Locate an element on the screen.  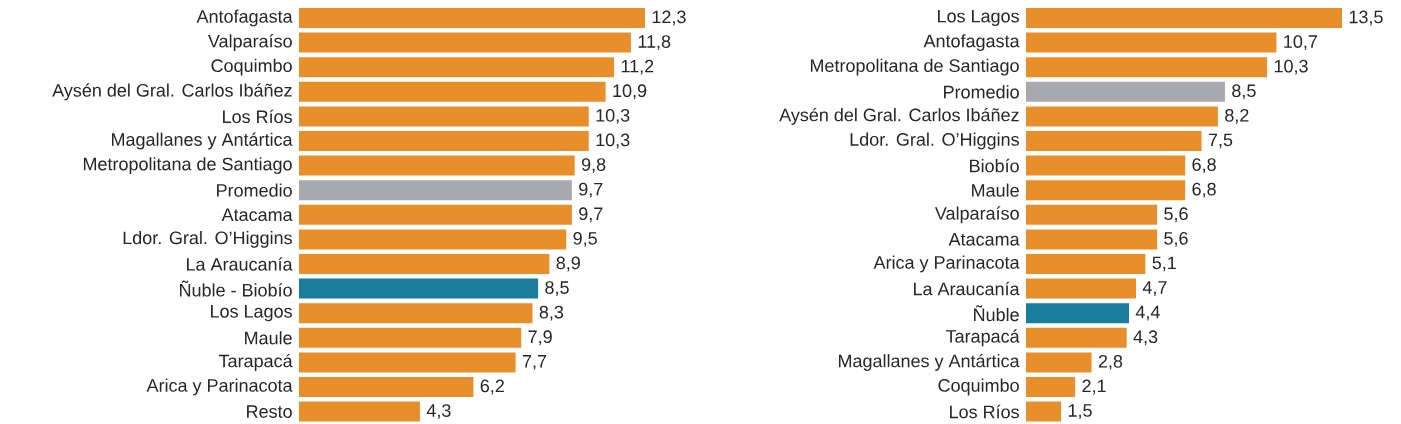
data-label: 9,8 is located at coordinates (593, 165).